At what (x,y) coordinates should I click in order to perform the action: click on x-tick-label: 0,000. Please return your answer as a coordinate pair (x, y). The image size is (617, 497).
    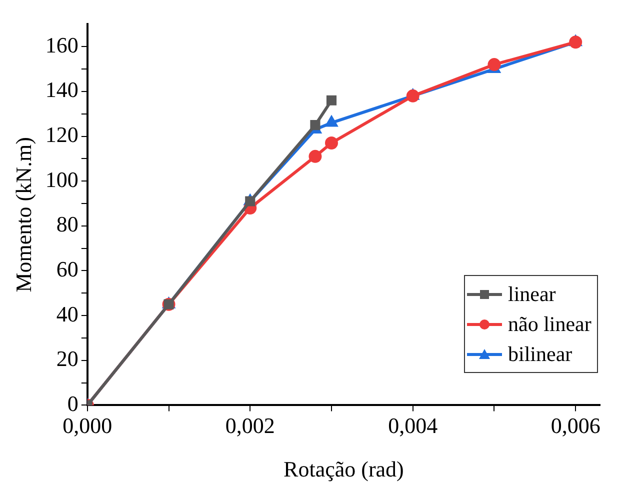
    Looking at the image, I should click on (87, 425).